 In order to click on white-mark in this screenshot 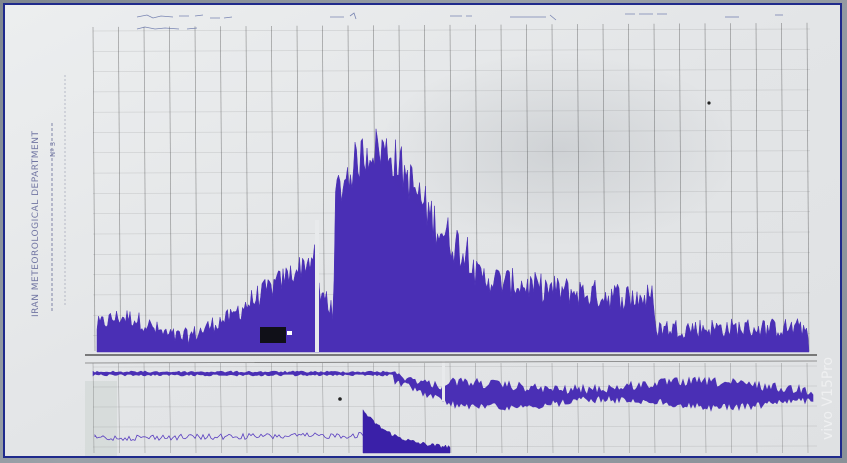, I will do `click(289, 333)`.